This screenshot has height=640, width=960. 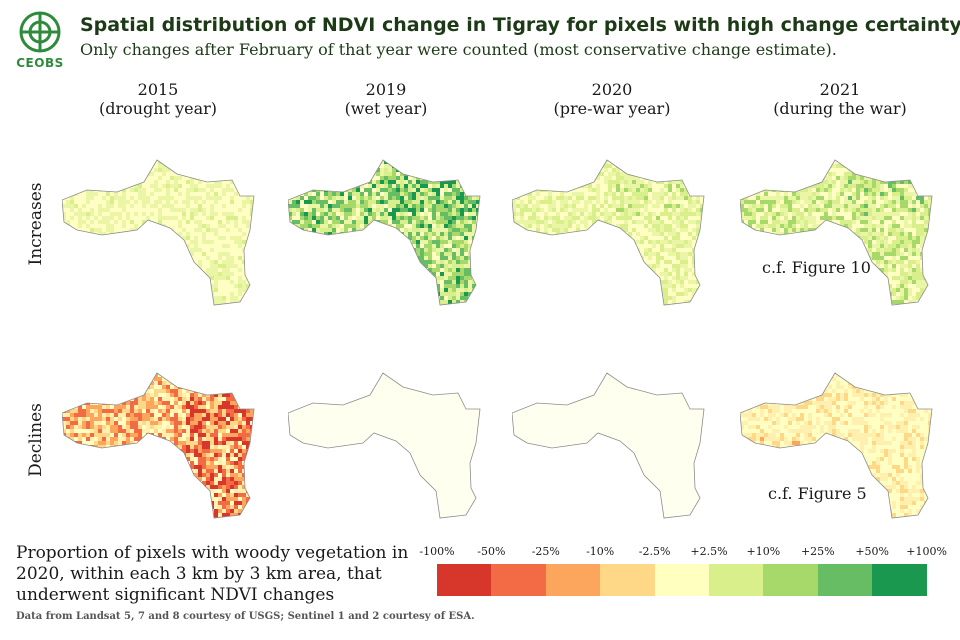 What do you see at coordinates (611, 235) in the screenshot?
I see `tigray-map-increases-2020` at bounding box center [611, 235].